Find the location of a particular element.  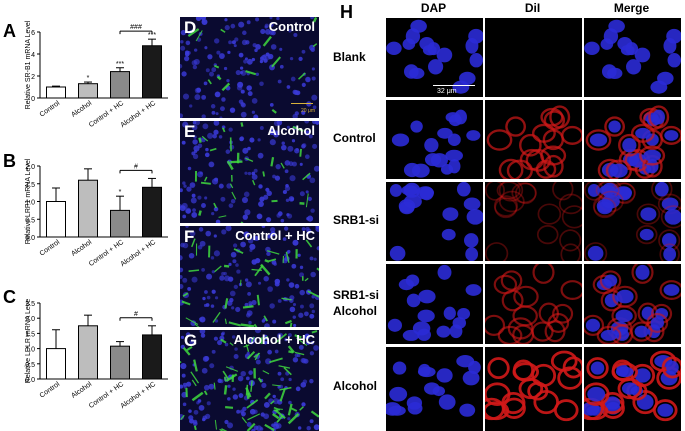

scale-bar-d is located at coordinates (302, 103).